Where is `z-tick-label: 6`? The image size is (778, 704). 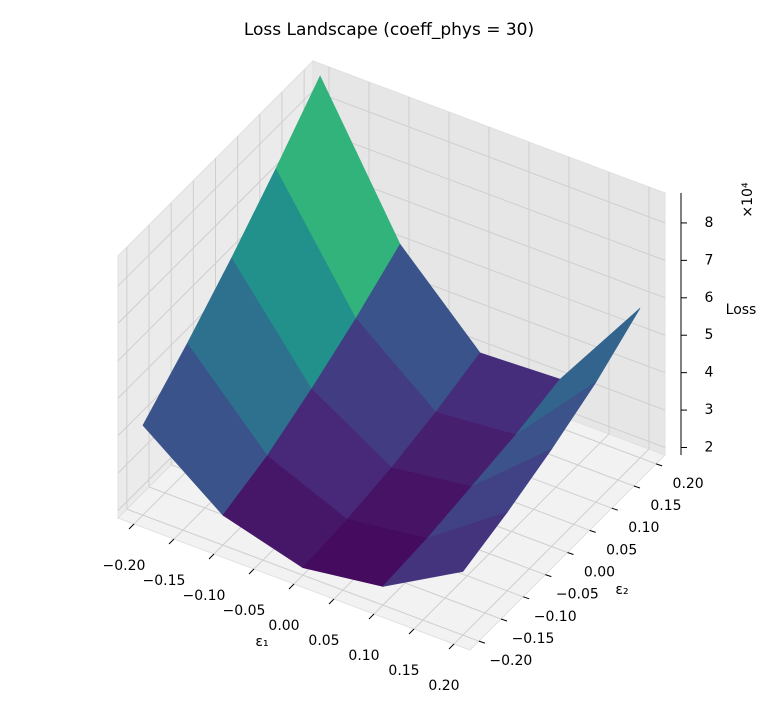
z-tick-label: 6 is located at coordinates (709, 298).